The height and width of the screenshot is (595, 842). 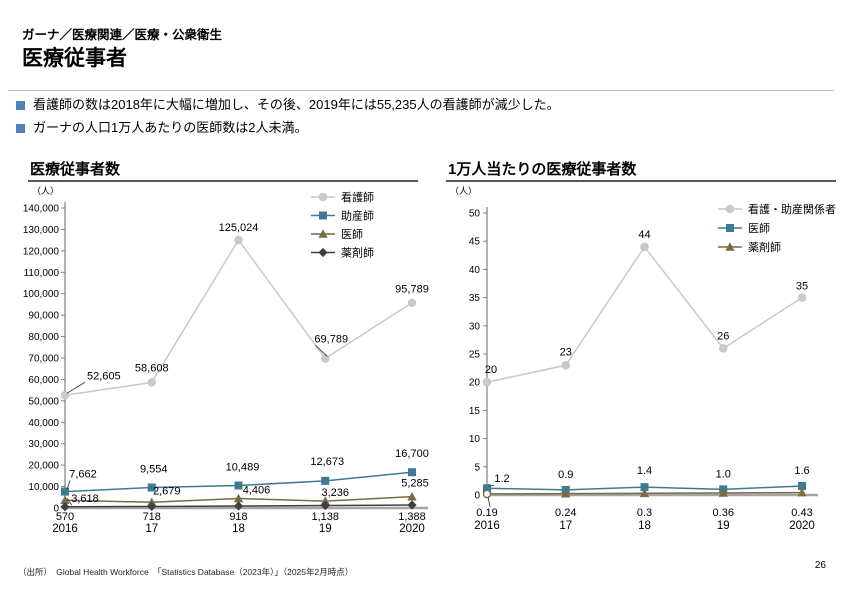 What do you see at coordinates (331, 339) in the screenshot?
I see `data-label: 69,789` at bounding box center [331, 339].